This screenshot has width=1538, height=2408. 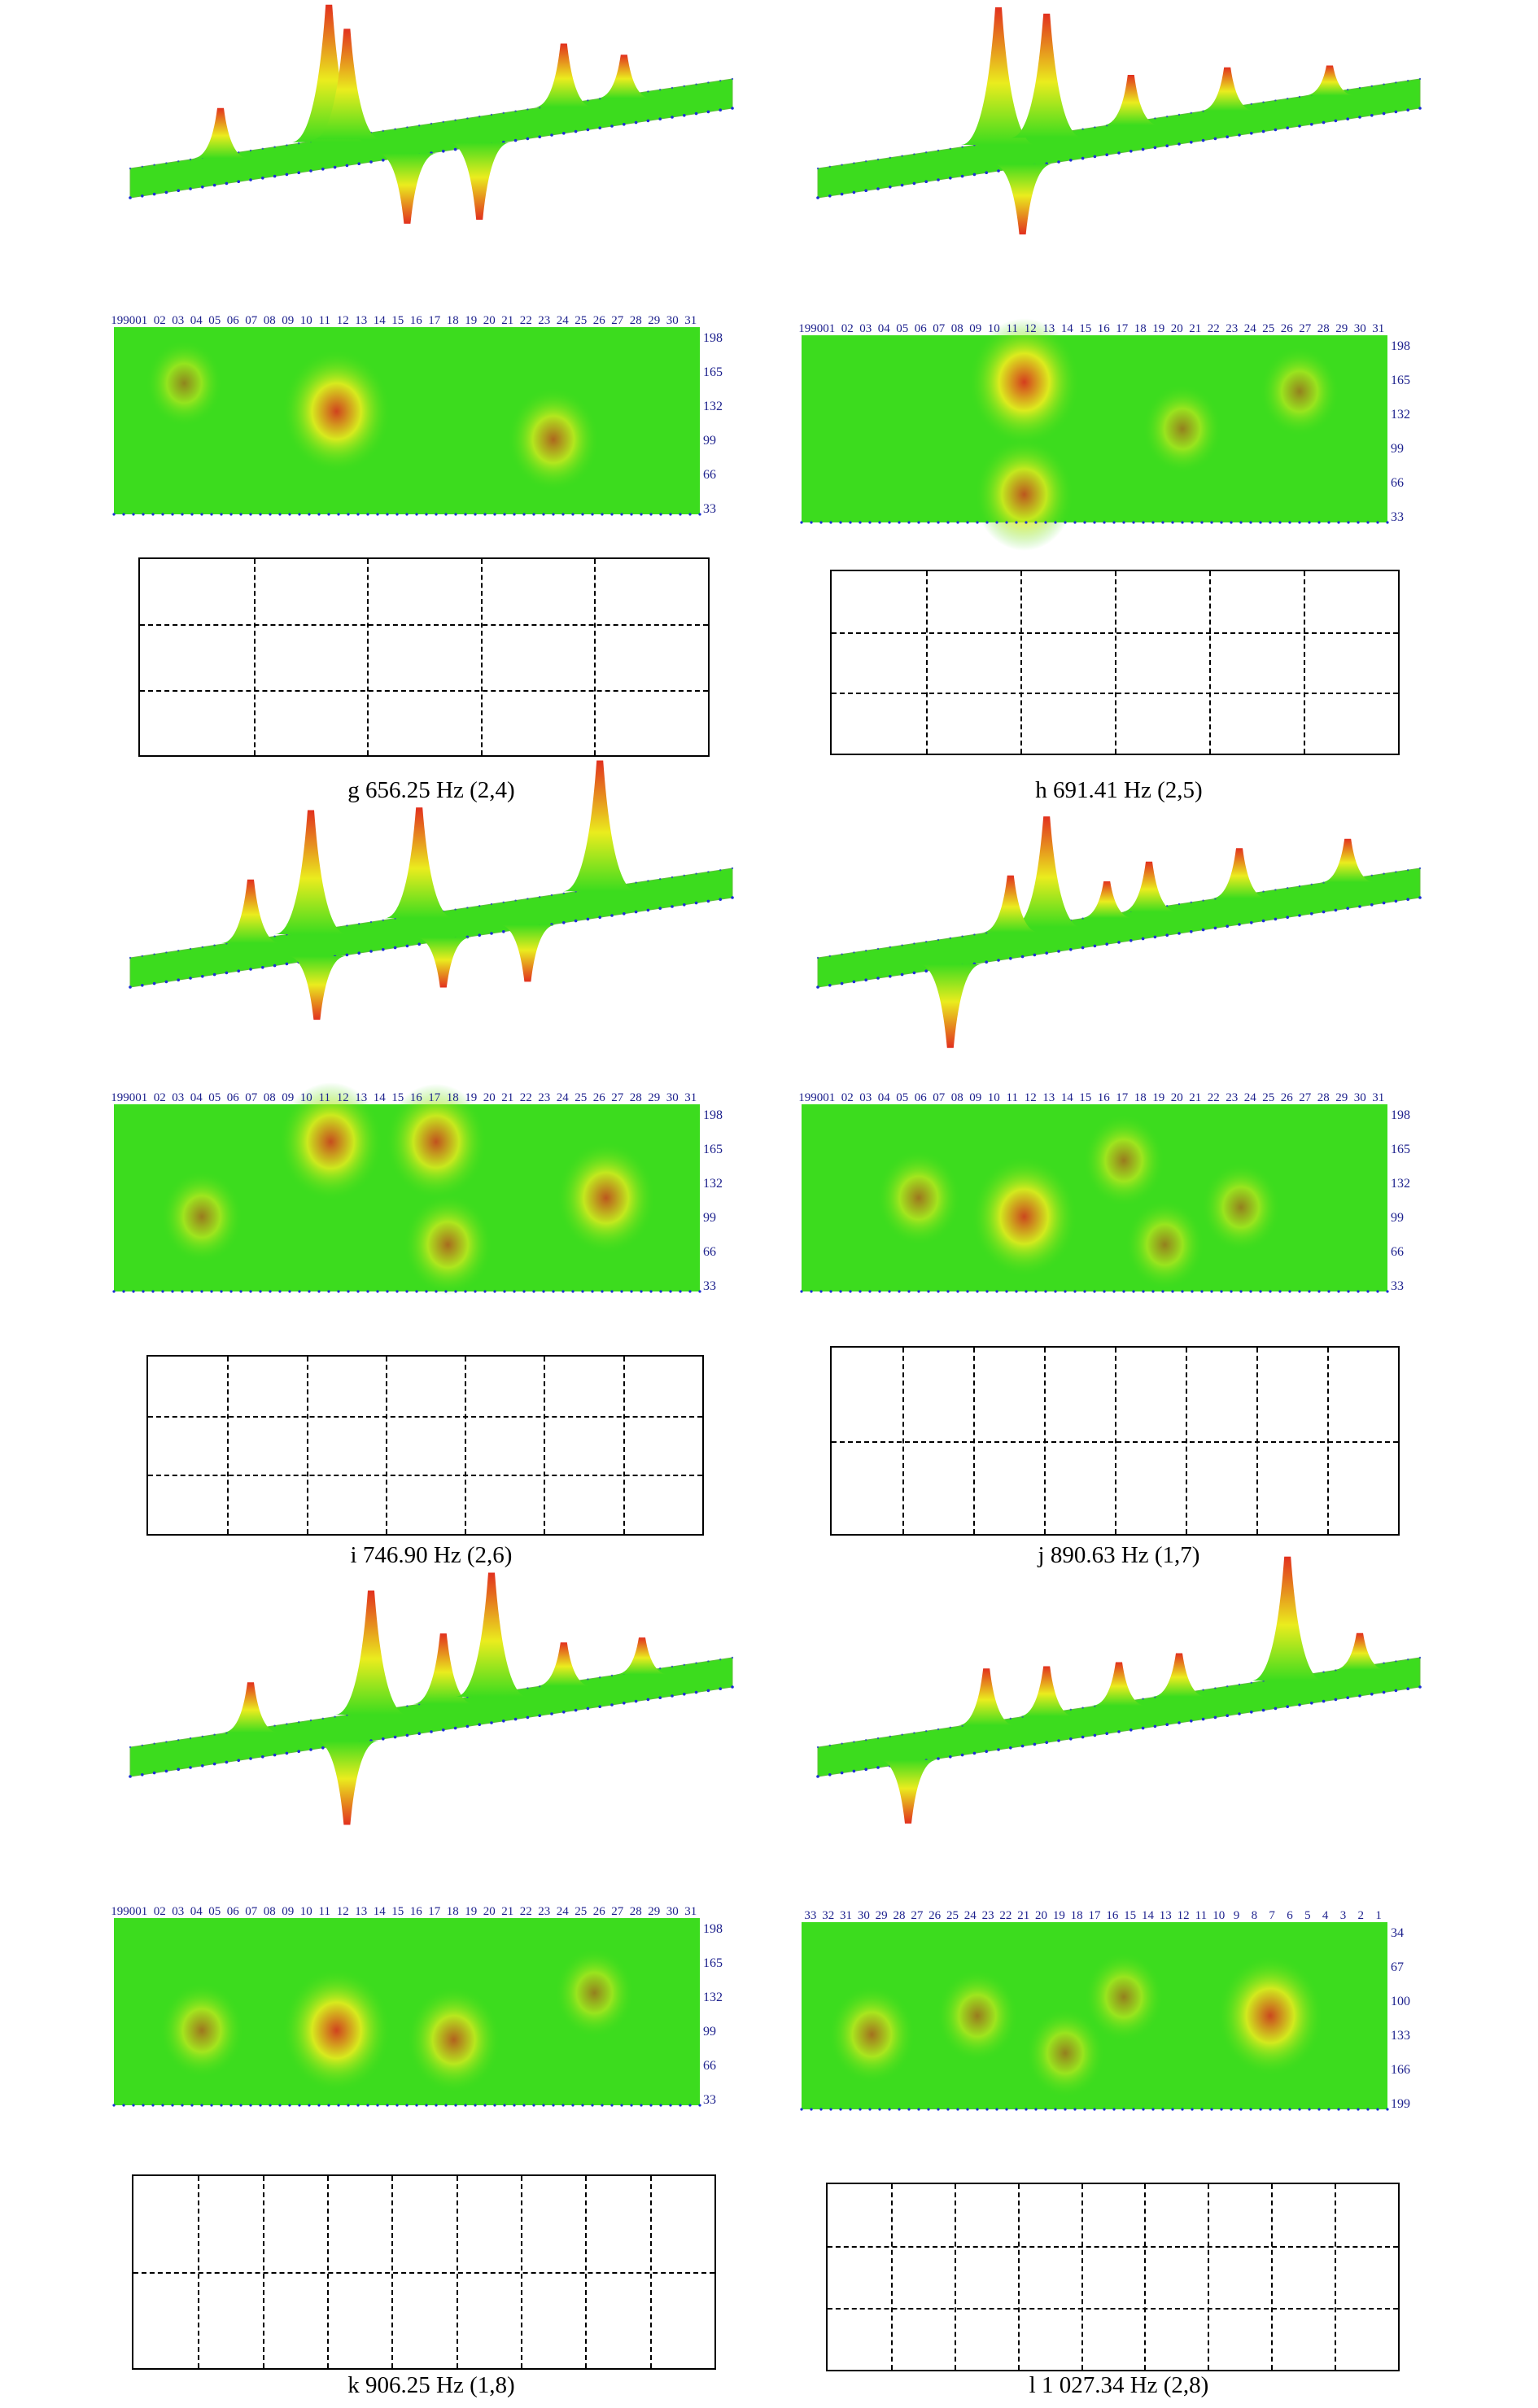 What do you see at coordinates (215, 320) in the screenshot?
I see `axis-label: 05` at bounding box center [215, 320].